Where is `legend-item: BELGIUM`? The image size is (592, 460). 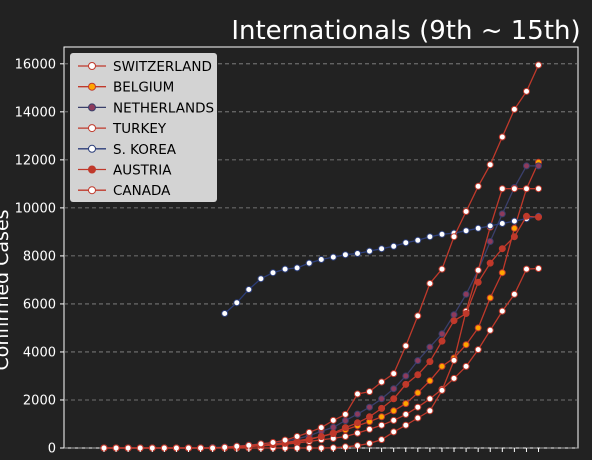 legend-item: BELGIUM is located at coordinates (126, 88).